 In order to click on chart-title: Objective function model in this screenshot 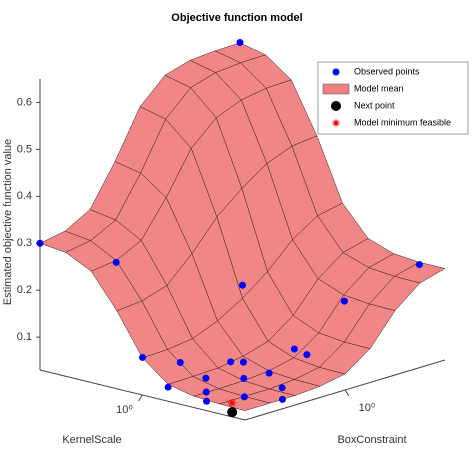, I will do `click(236, 18)`.